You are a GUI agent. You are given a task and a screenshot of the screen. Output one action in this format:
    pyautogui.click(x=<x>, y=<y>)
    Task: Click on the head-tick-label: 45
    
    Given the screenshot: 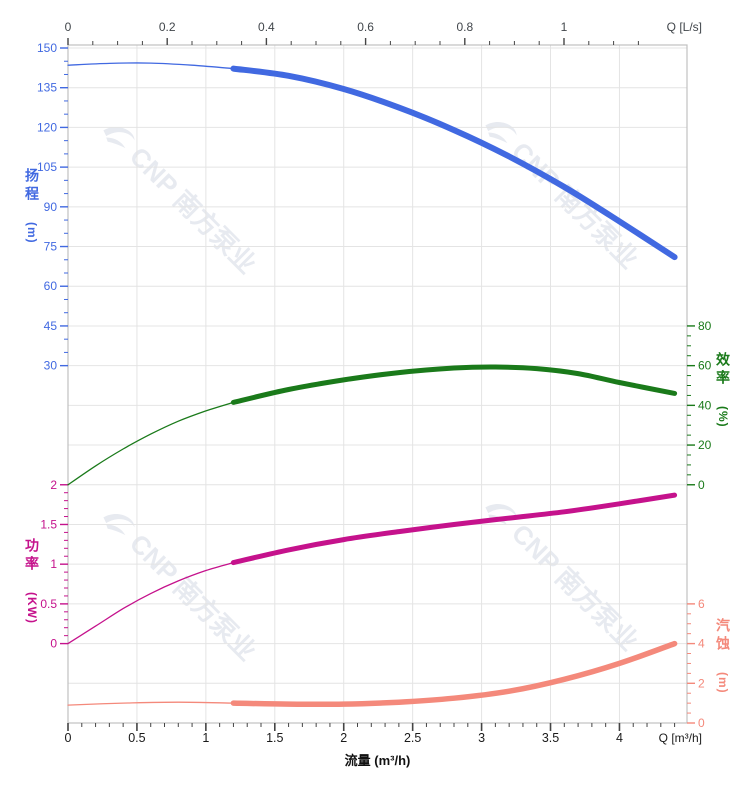 What is the action you would take?
    pyautogui.click(x=51, y=326)
    